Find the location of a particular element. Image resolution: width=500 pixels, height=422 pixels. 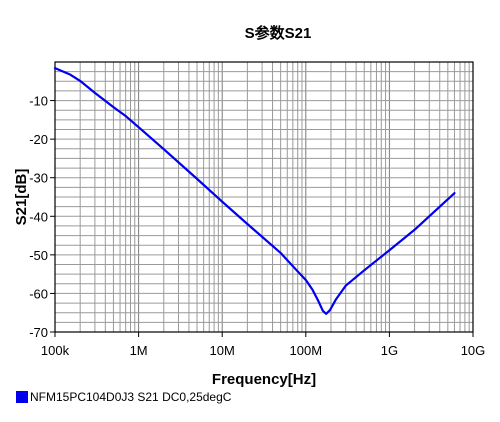

x-tick-label: 100k is located at coordinates (55, 350).